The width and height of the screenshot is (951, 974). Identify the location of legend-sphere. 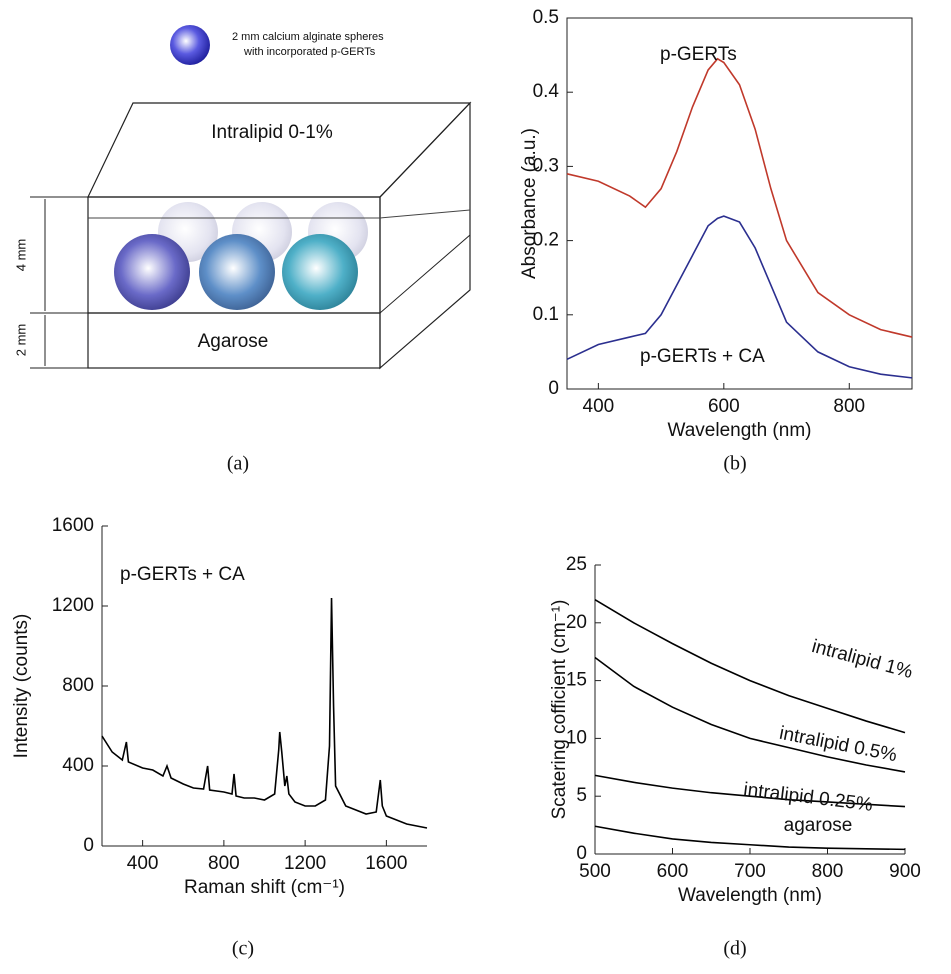
(190, 45).